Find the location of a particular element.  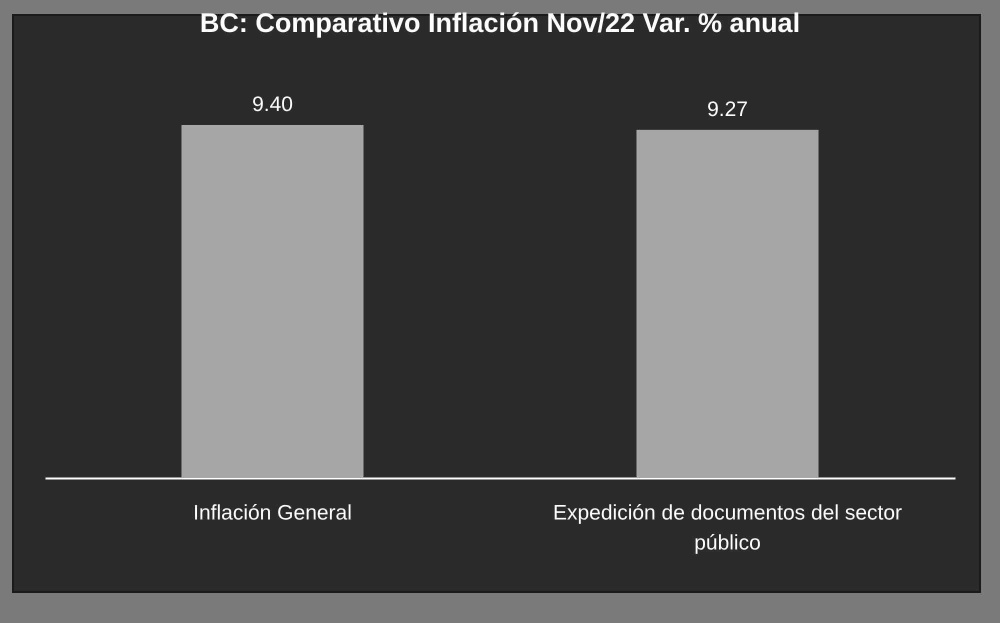

x-tick-label: Expedición de documentos del sector público is located at coordinates (727, 528).